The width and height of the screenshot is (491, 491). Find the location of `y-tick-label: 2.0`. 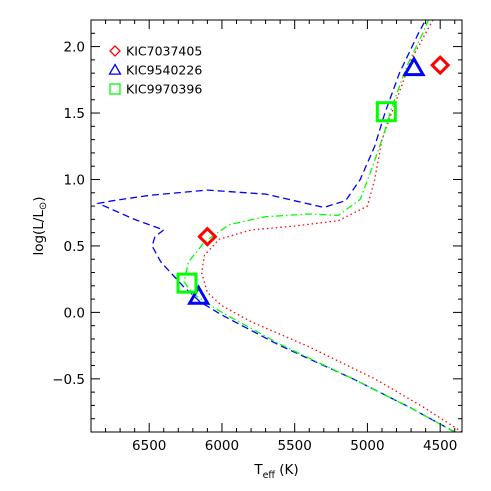

y-tick-label: 2.0 is located at coordinates (74, 48).